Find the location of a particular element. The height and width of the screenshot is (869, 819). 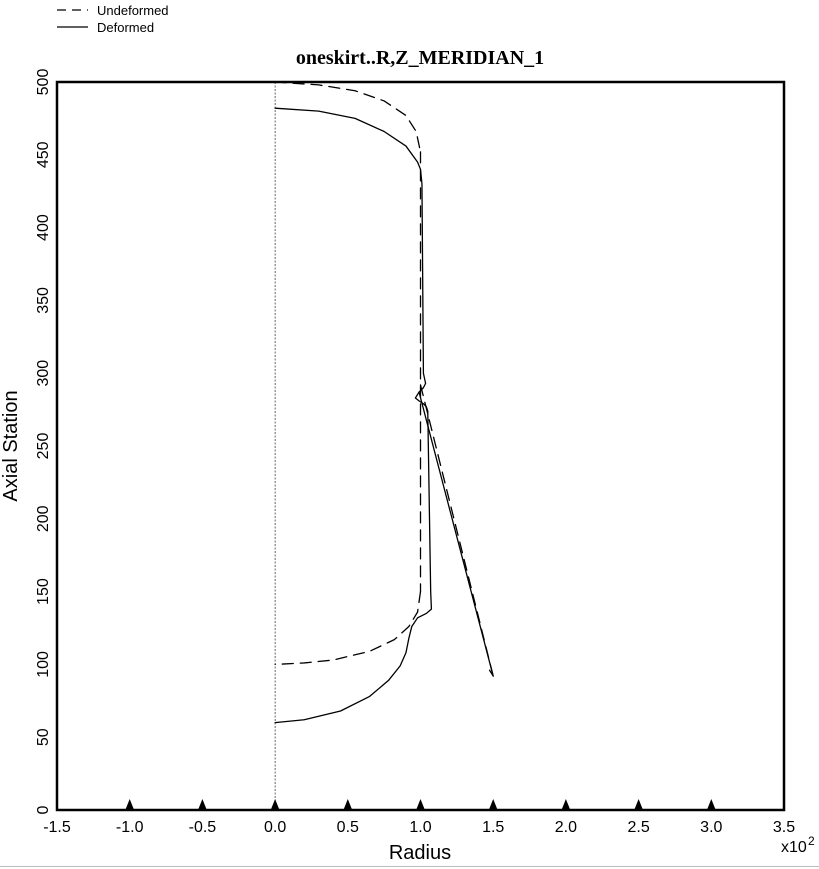

x-tick-label-4: 0.5 is located at coordinates (348, 827).